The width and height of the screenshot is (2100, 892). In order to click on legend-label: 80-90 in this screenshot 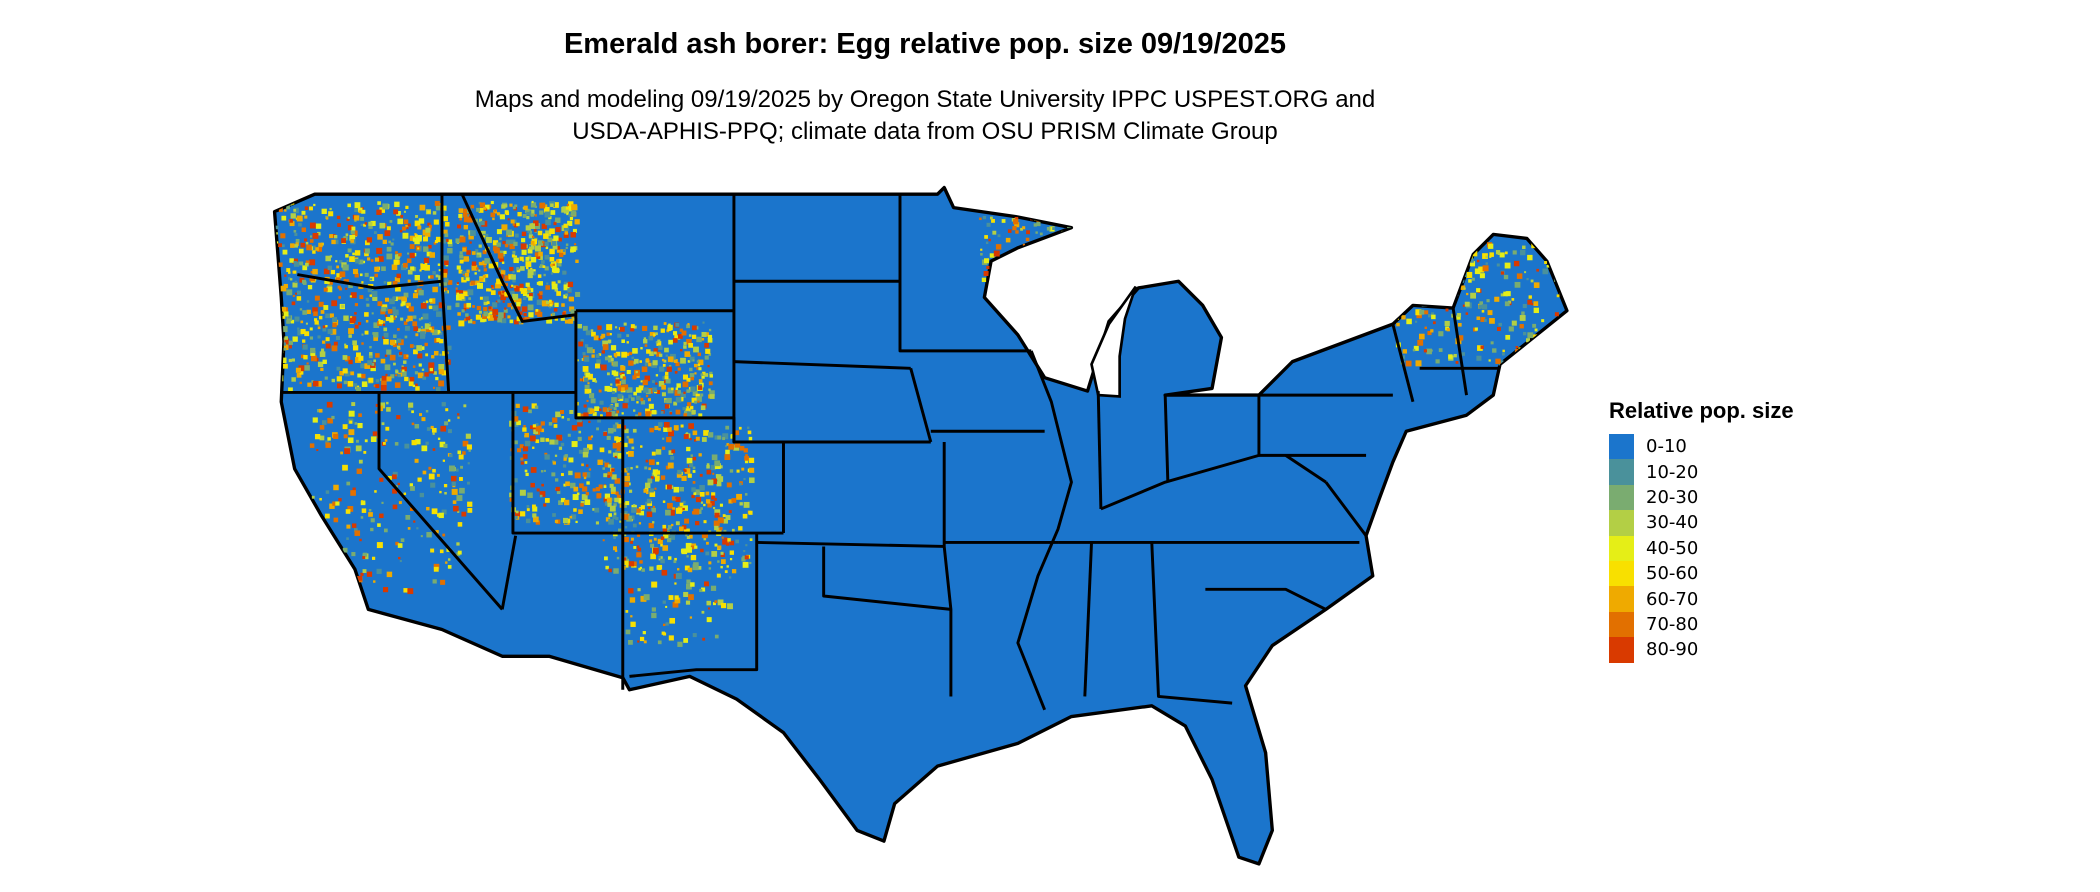, I will do `click(1672, 650)`.